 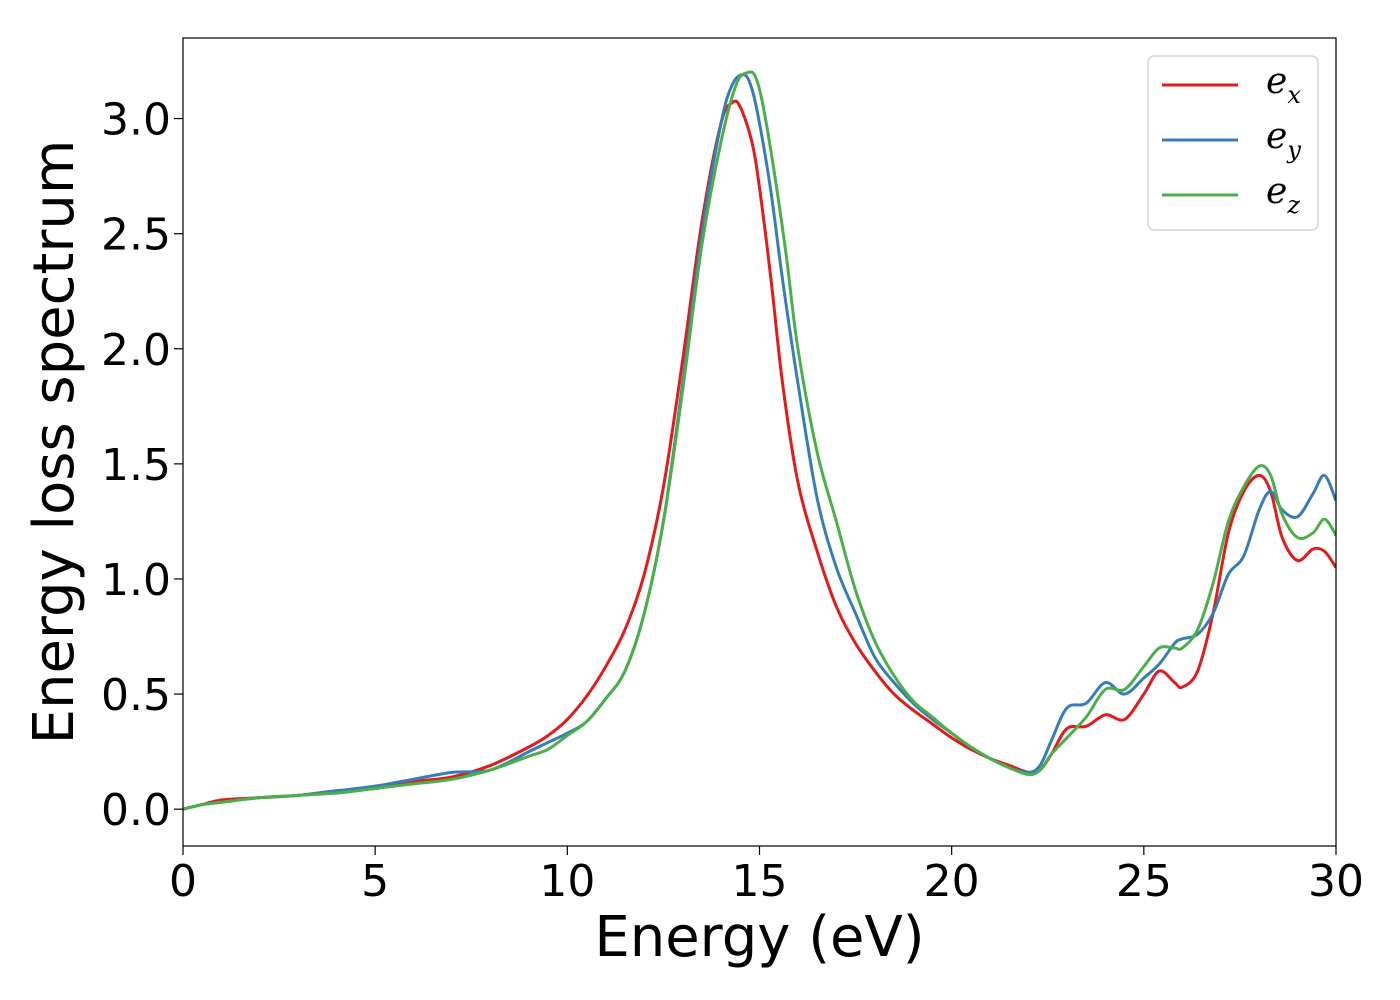 What do you see at coordinates (1293, 205) in the screenshot?
I see `legend-label-subscript: z` at bounding box center [1293, 205].